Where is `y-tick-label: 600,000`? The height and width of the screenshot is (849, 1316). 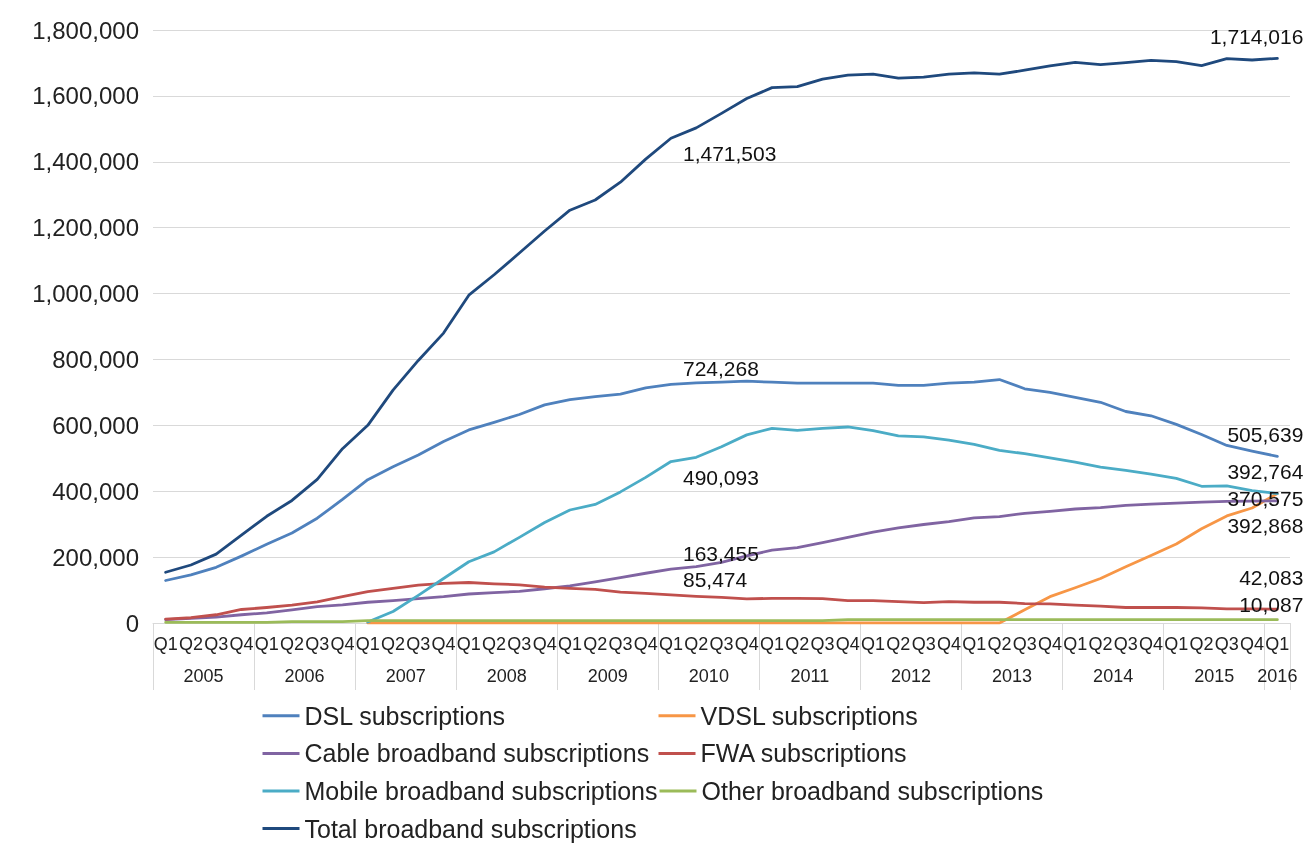 y-tick-label: 600,000 is located at coordinates (95, 425).